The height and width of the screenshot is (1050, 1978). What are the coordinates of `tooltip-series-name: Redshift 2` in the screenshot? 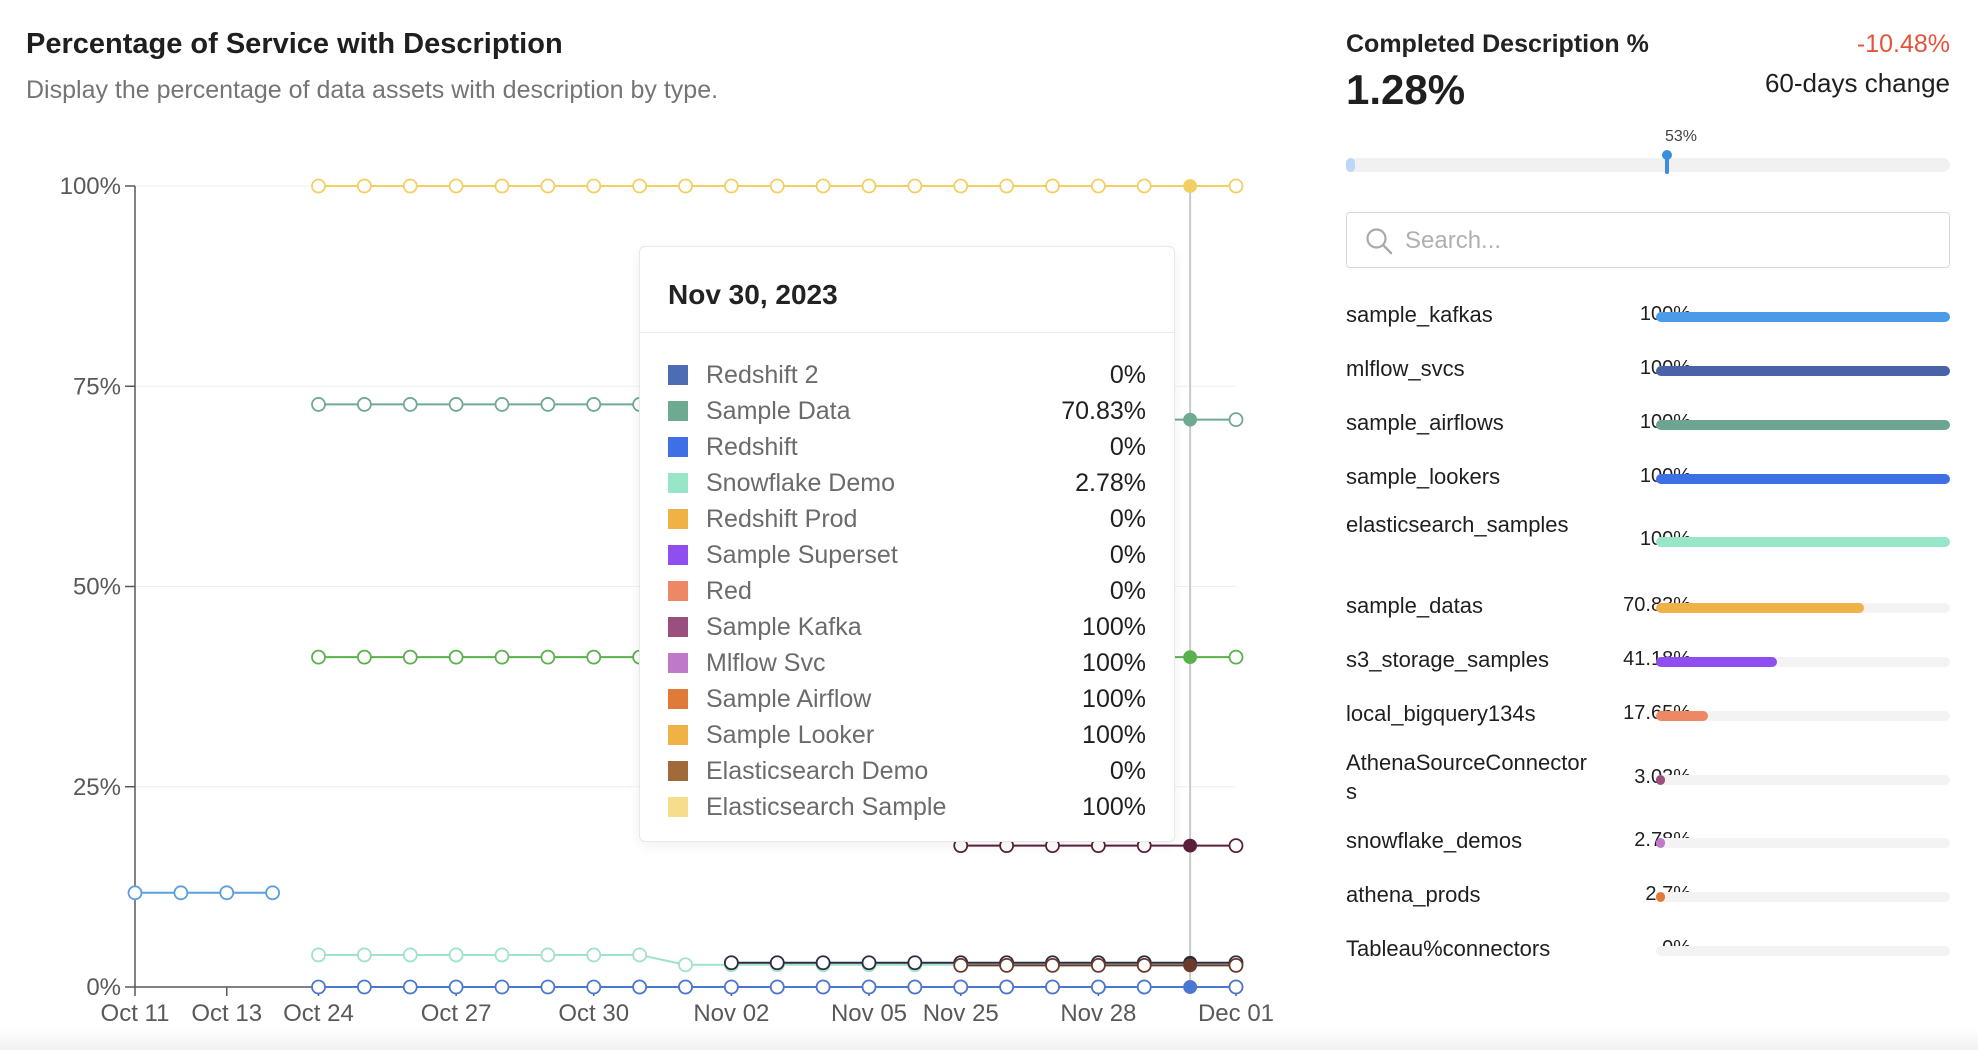 It's located at (762, 374).